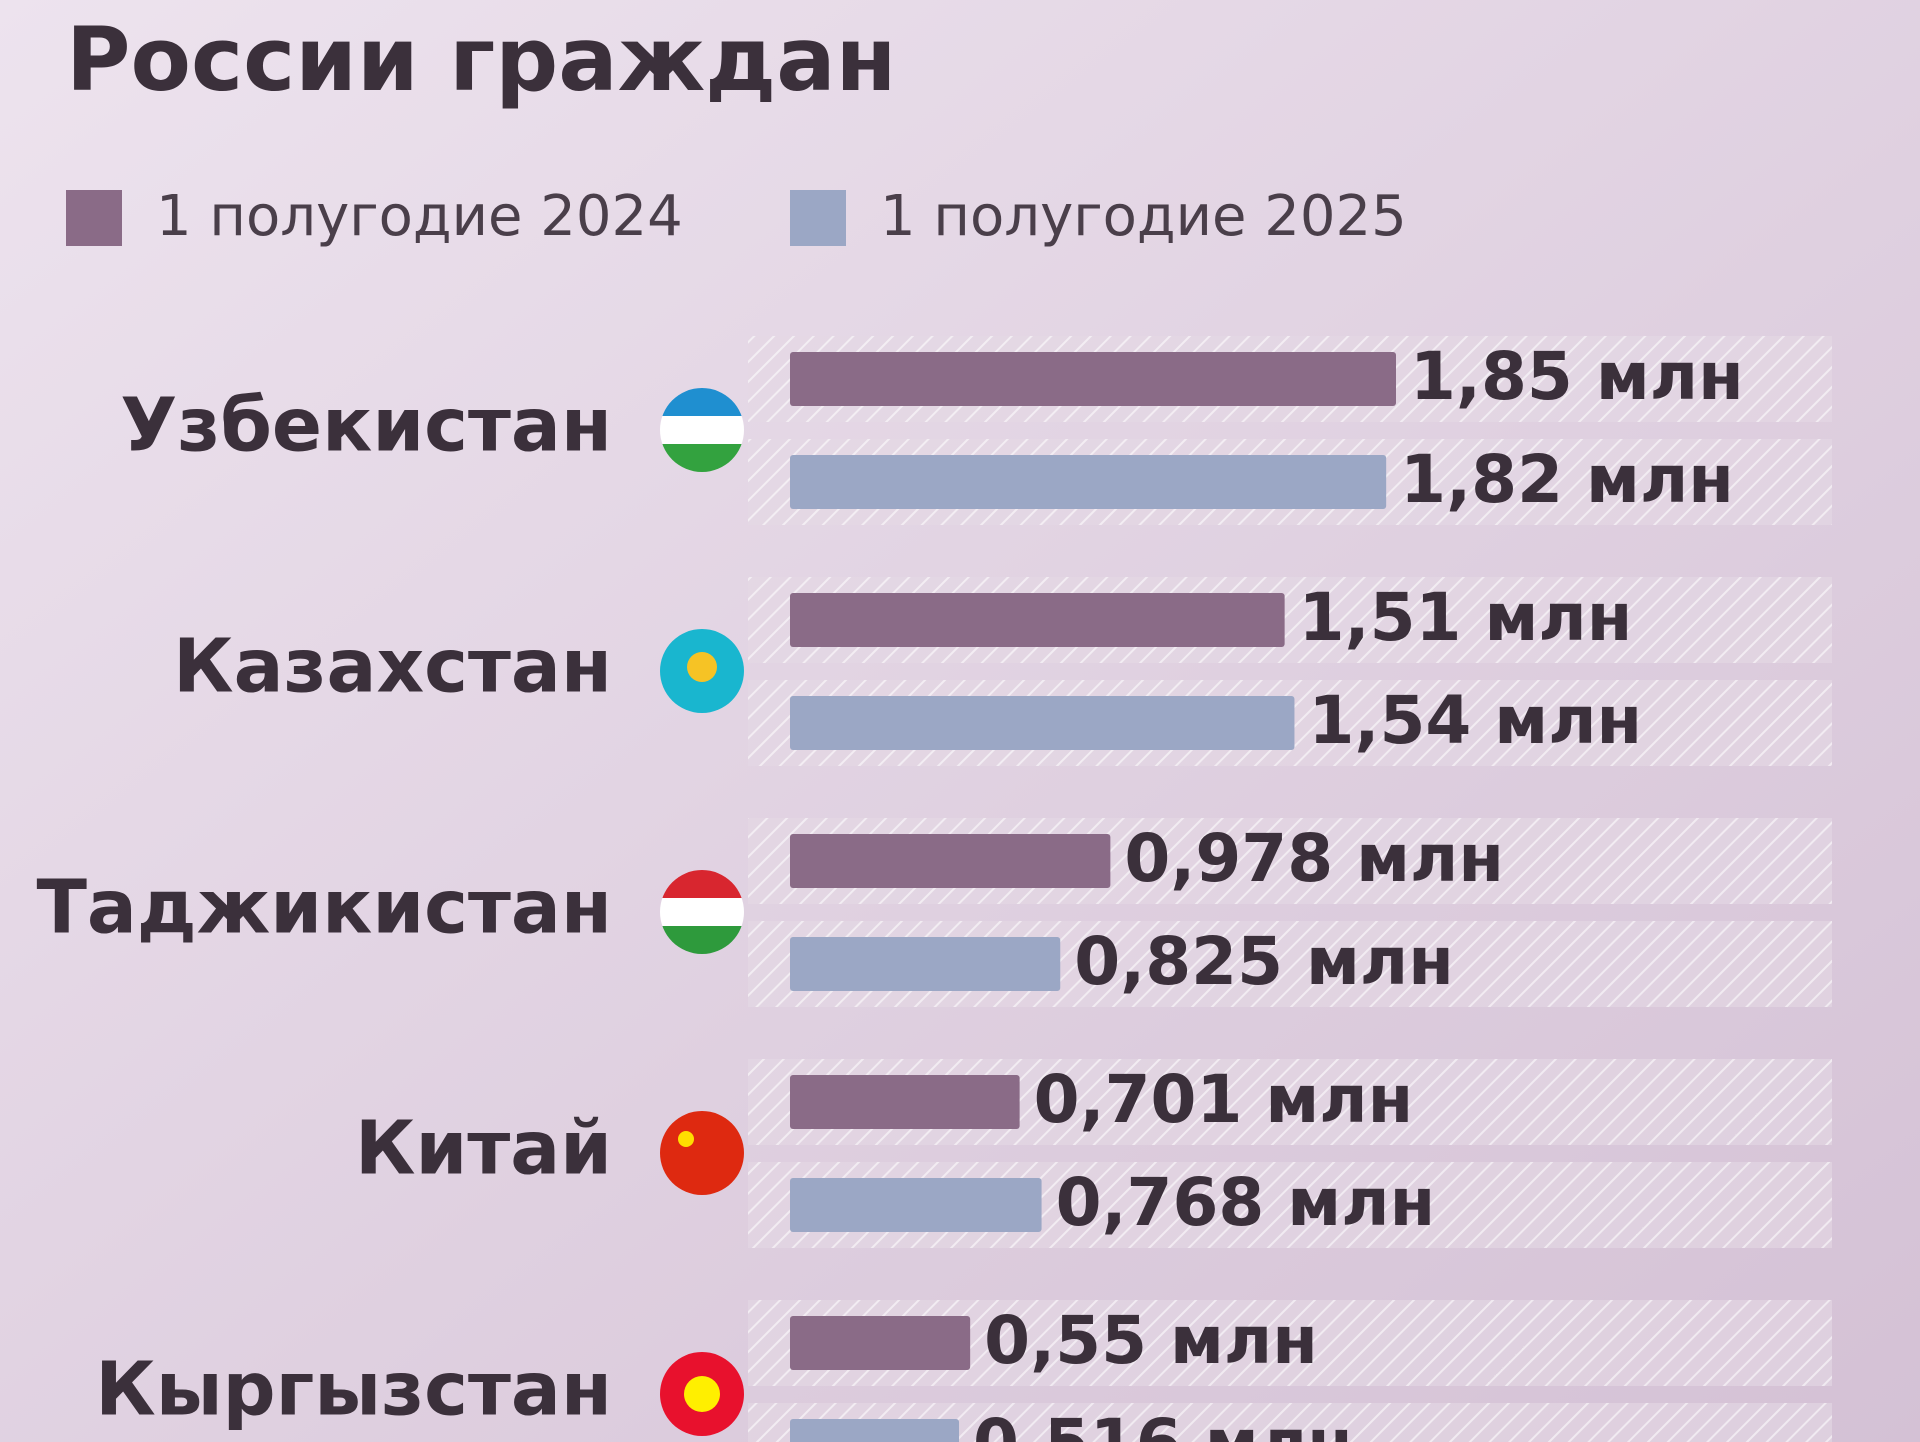 The height and width of the screenshot is (1442, 1920). What do you see at coordinates (1475, 720) in the screenshot?
I see `value-label: 1,54 млн` at bounding box center [1475, 720].